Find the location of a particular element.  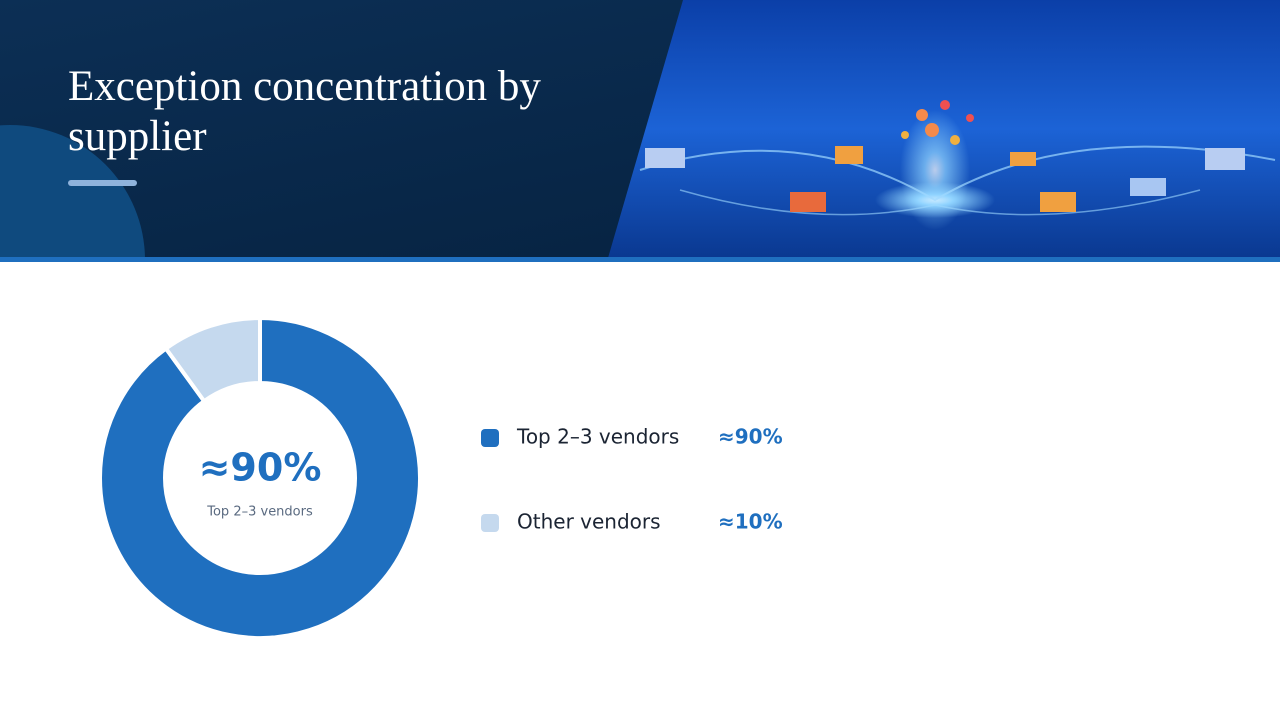

legend-value: ≈90% is located at coordinates (750, 437).